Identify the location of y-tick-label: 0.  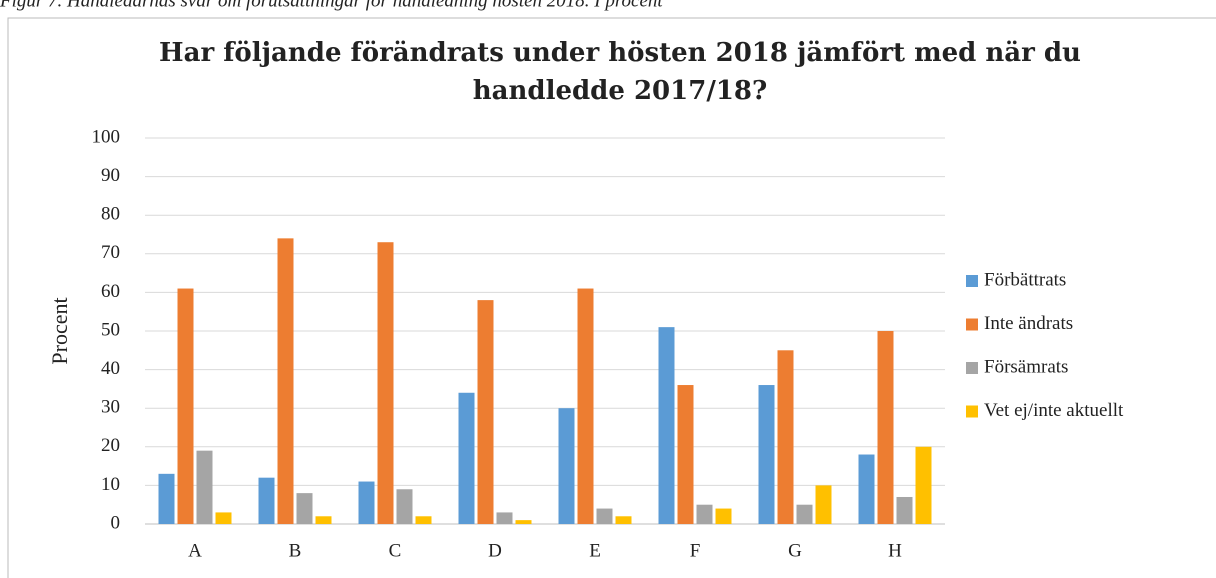
(116, 522).